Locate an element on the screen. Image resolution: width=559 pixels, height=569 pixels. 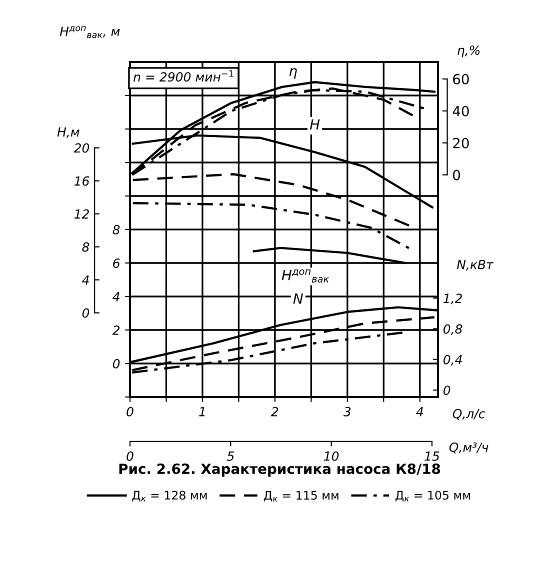
x-axis-title: Q,л/с is located at coordinates (469, 414).